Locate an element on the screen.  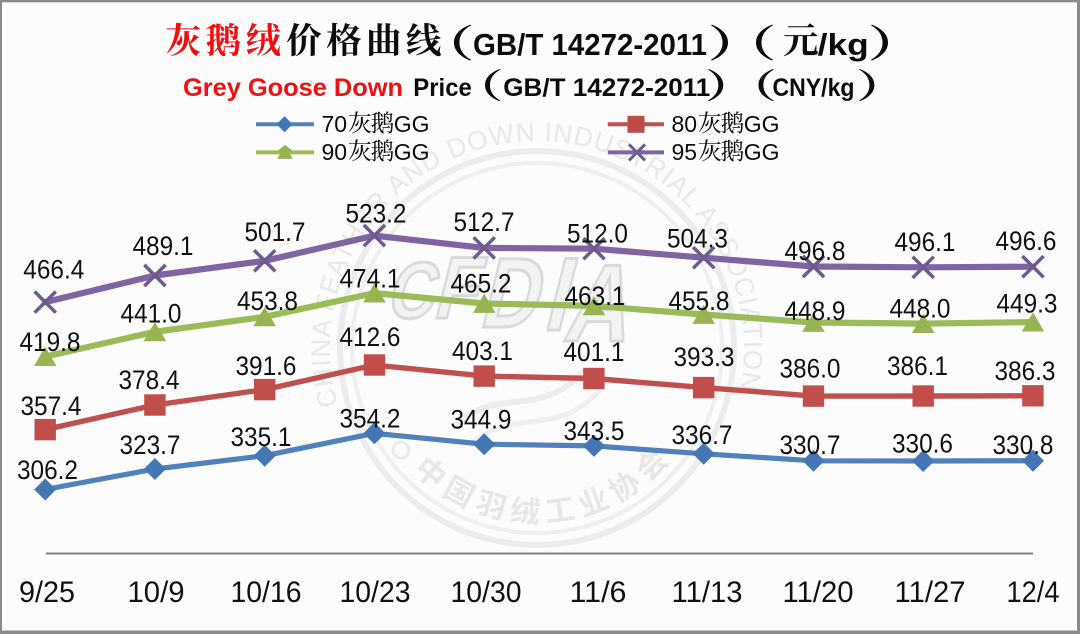
svg-text: 11/20 is located at coordinates (818, 592).